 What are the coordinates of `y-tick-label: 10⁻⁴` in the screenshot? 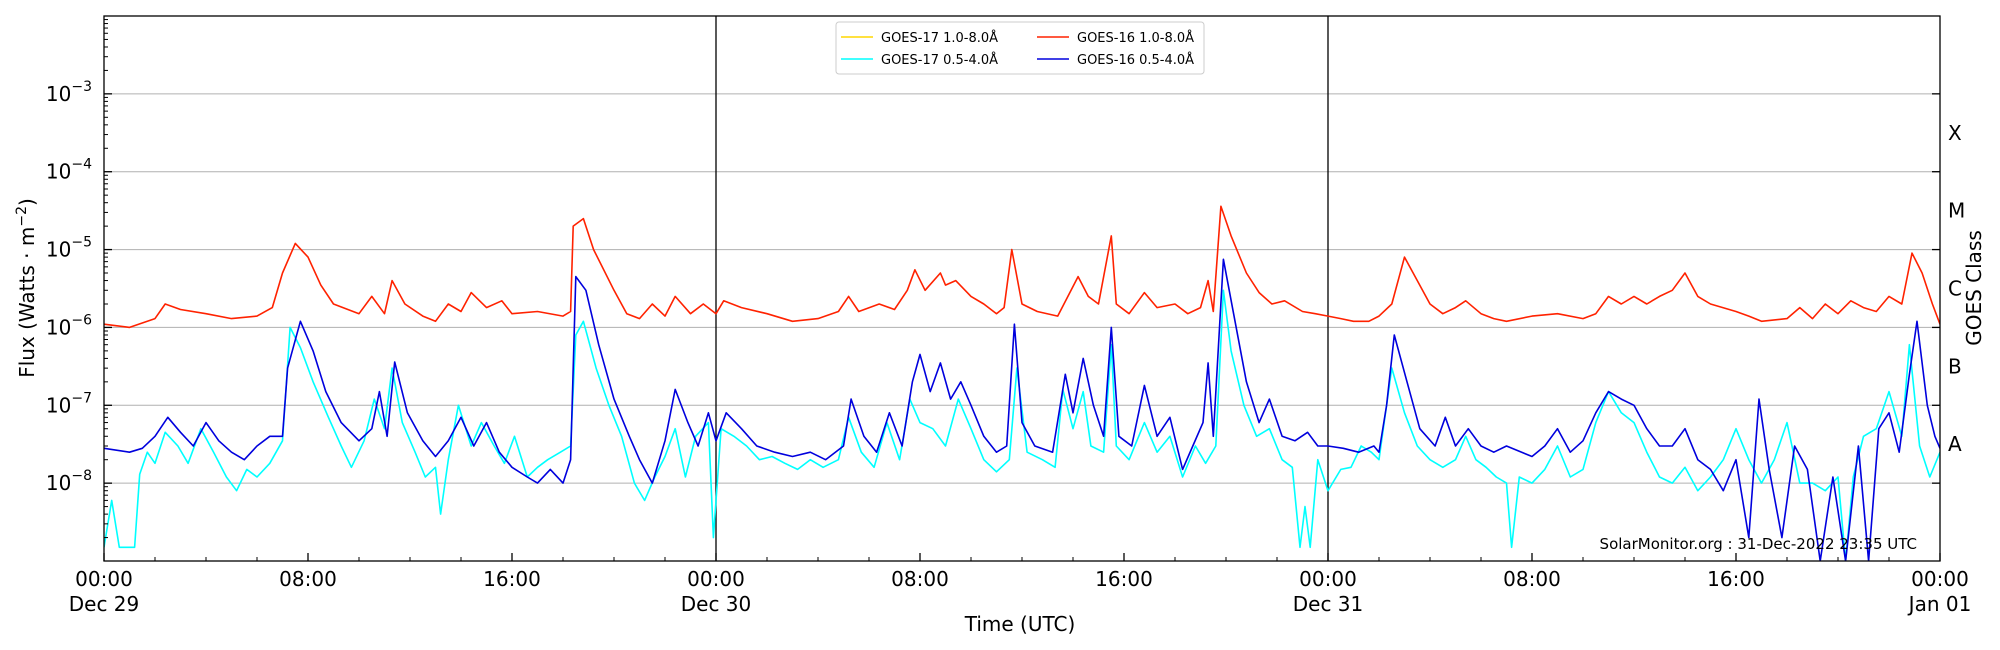 It's located at (69, 170).